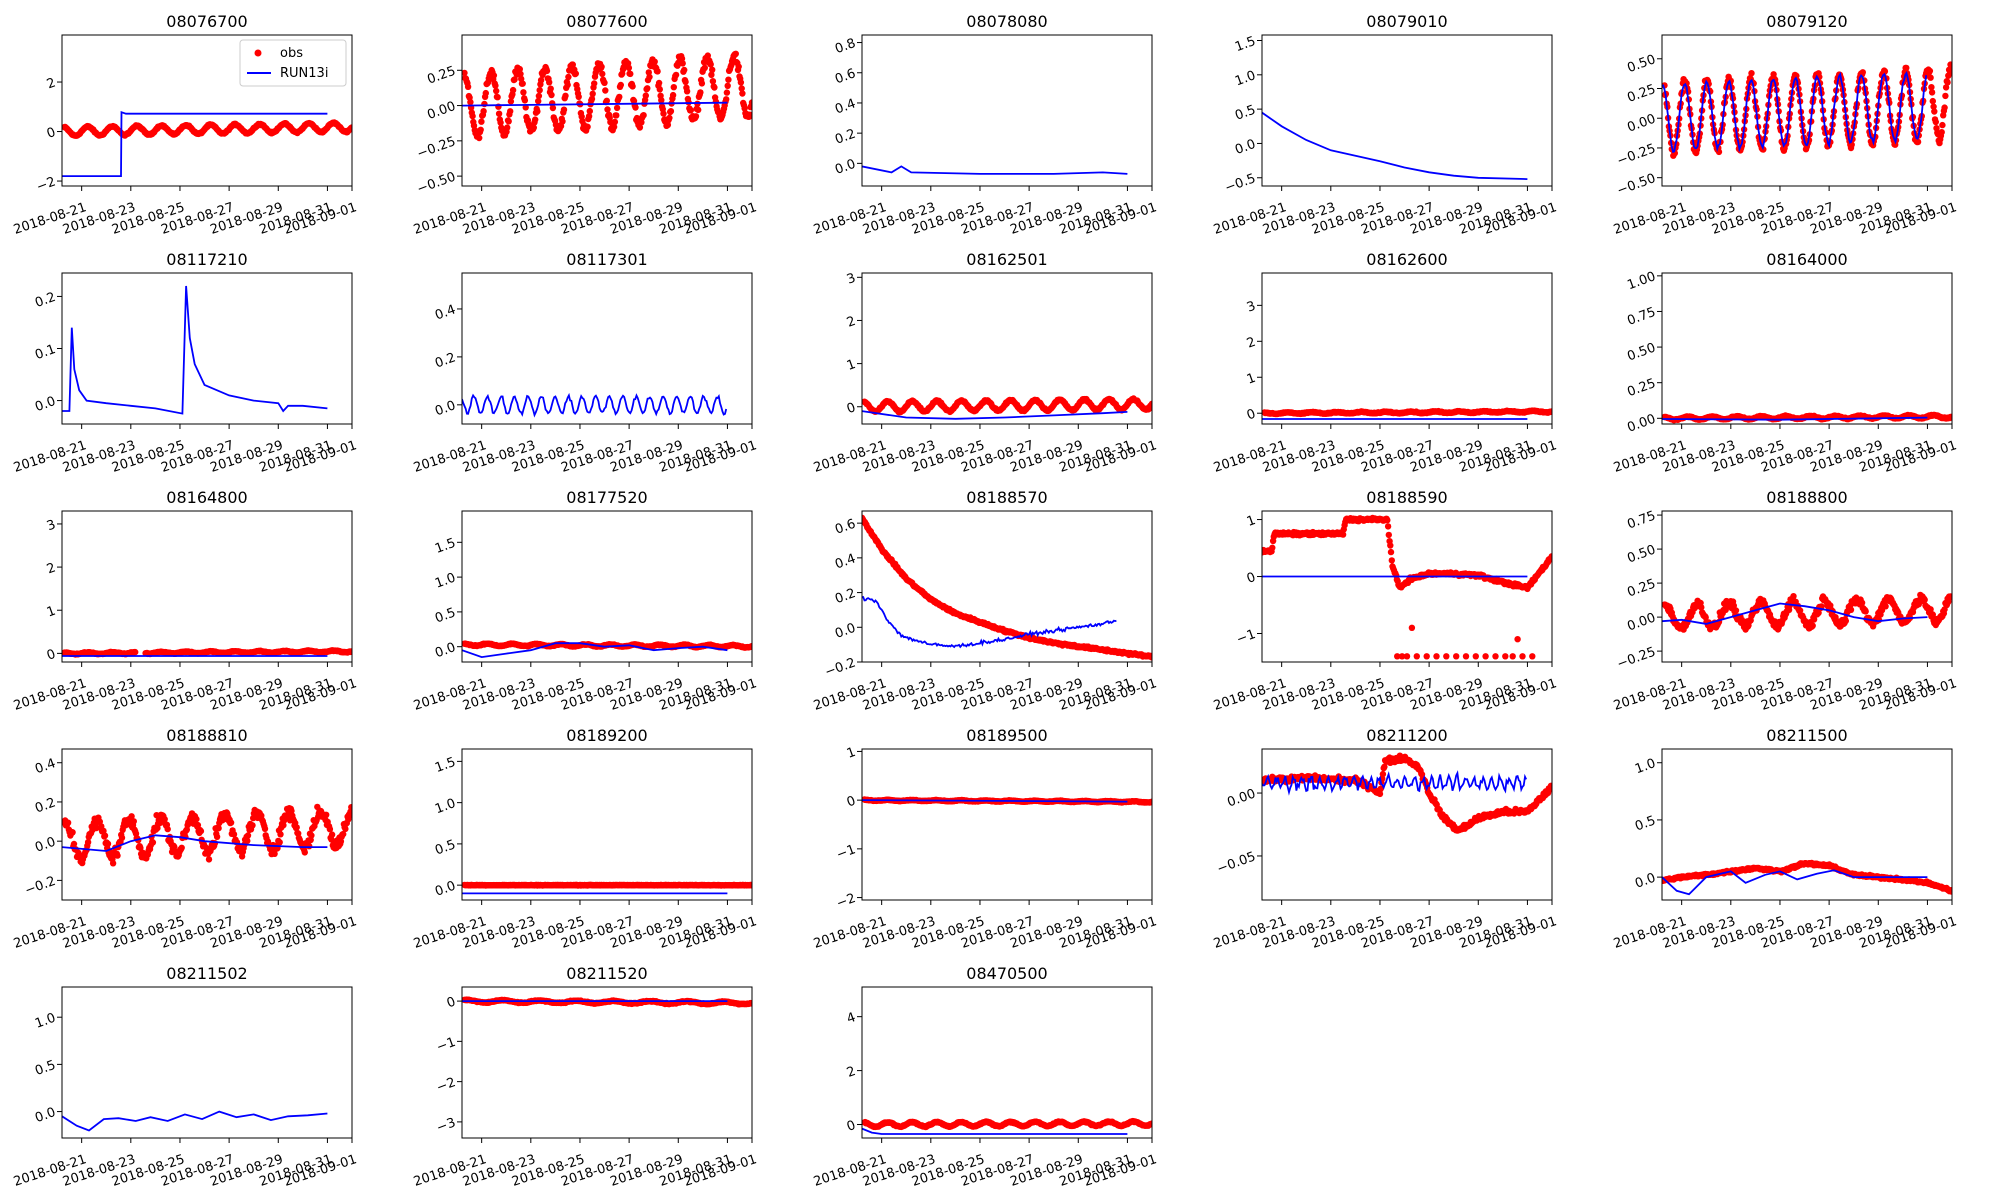 This screenshot has width=2000, height=1200. I want to click on subplot-title: 08079010, so click(1406, 21).